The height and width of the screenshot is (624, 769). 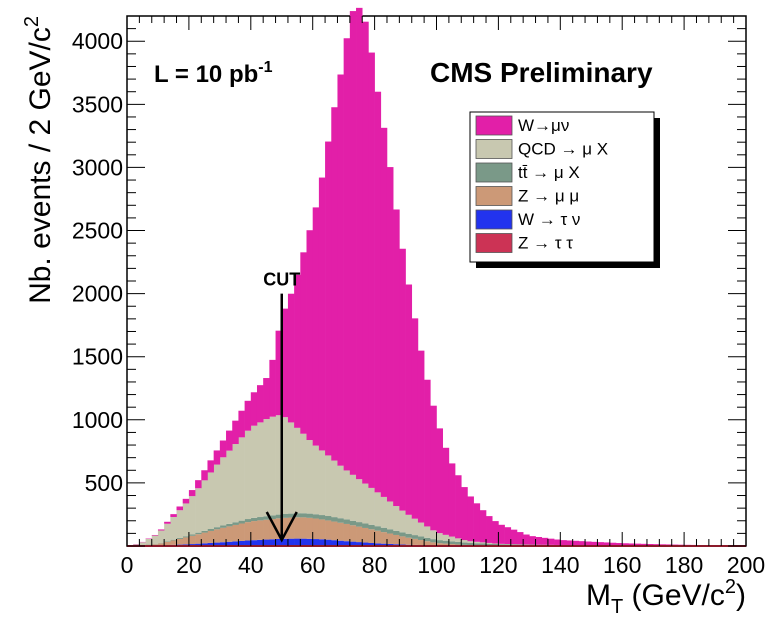 What do you see at coordinates (560, 565) in the screenshot?
I see `x-tick-label: 140` at bounding box center [560, 565].